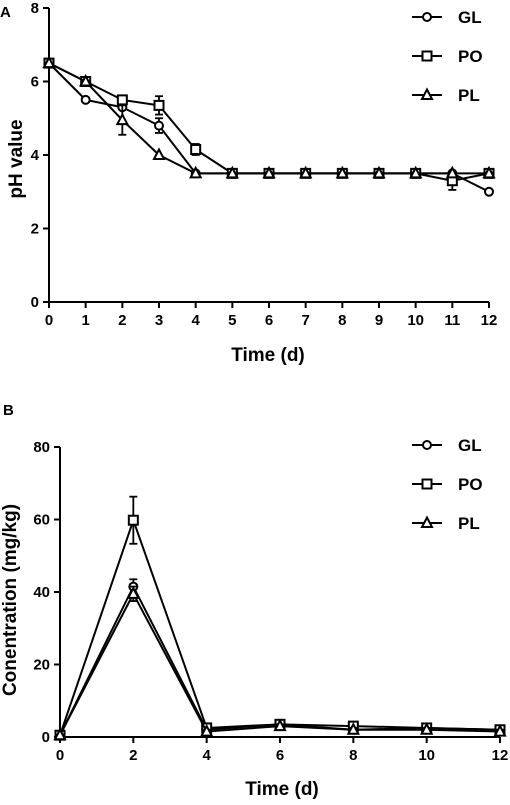 This screenshot has height=805, width=510. I want to click on y-tick-label-b: 20, so click(41, 665).